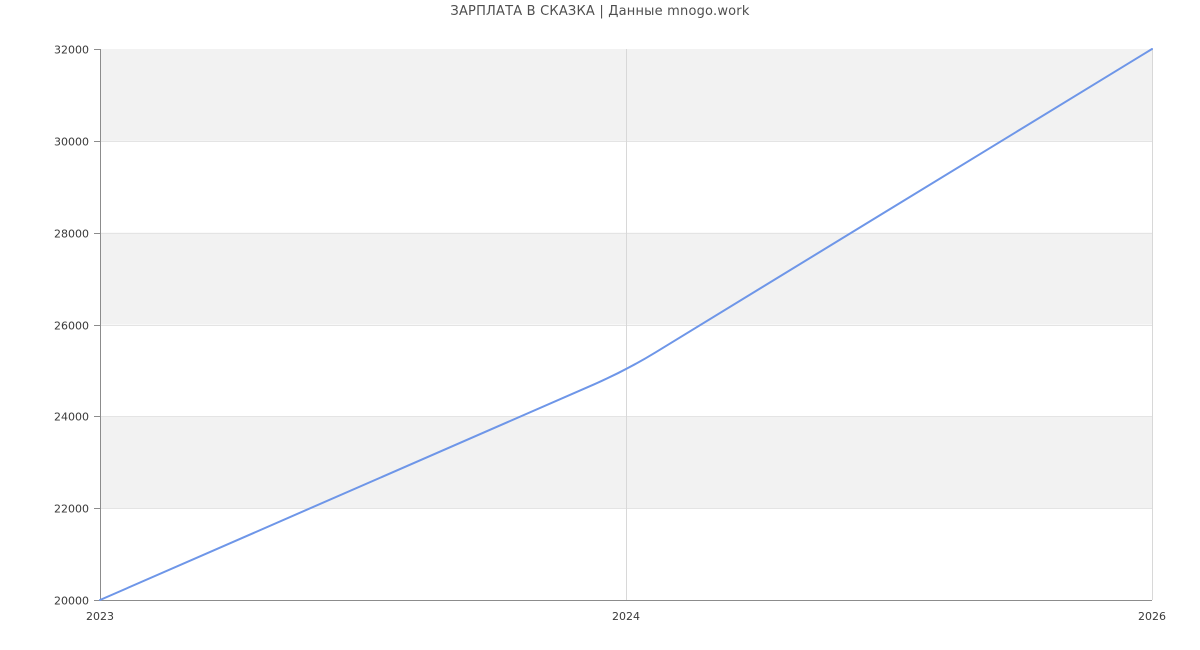 Image resolution: width=1200 pixels, height=650 pixels. Describe the element at coordinates (71, 601) in the screenshot. I see `y-axis-label: 20000` at that location.